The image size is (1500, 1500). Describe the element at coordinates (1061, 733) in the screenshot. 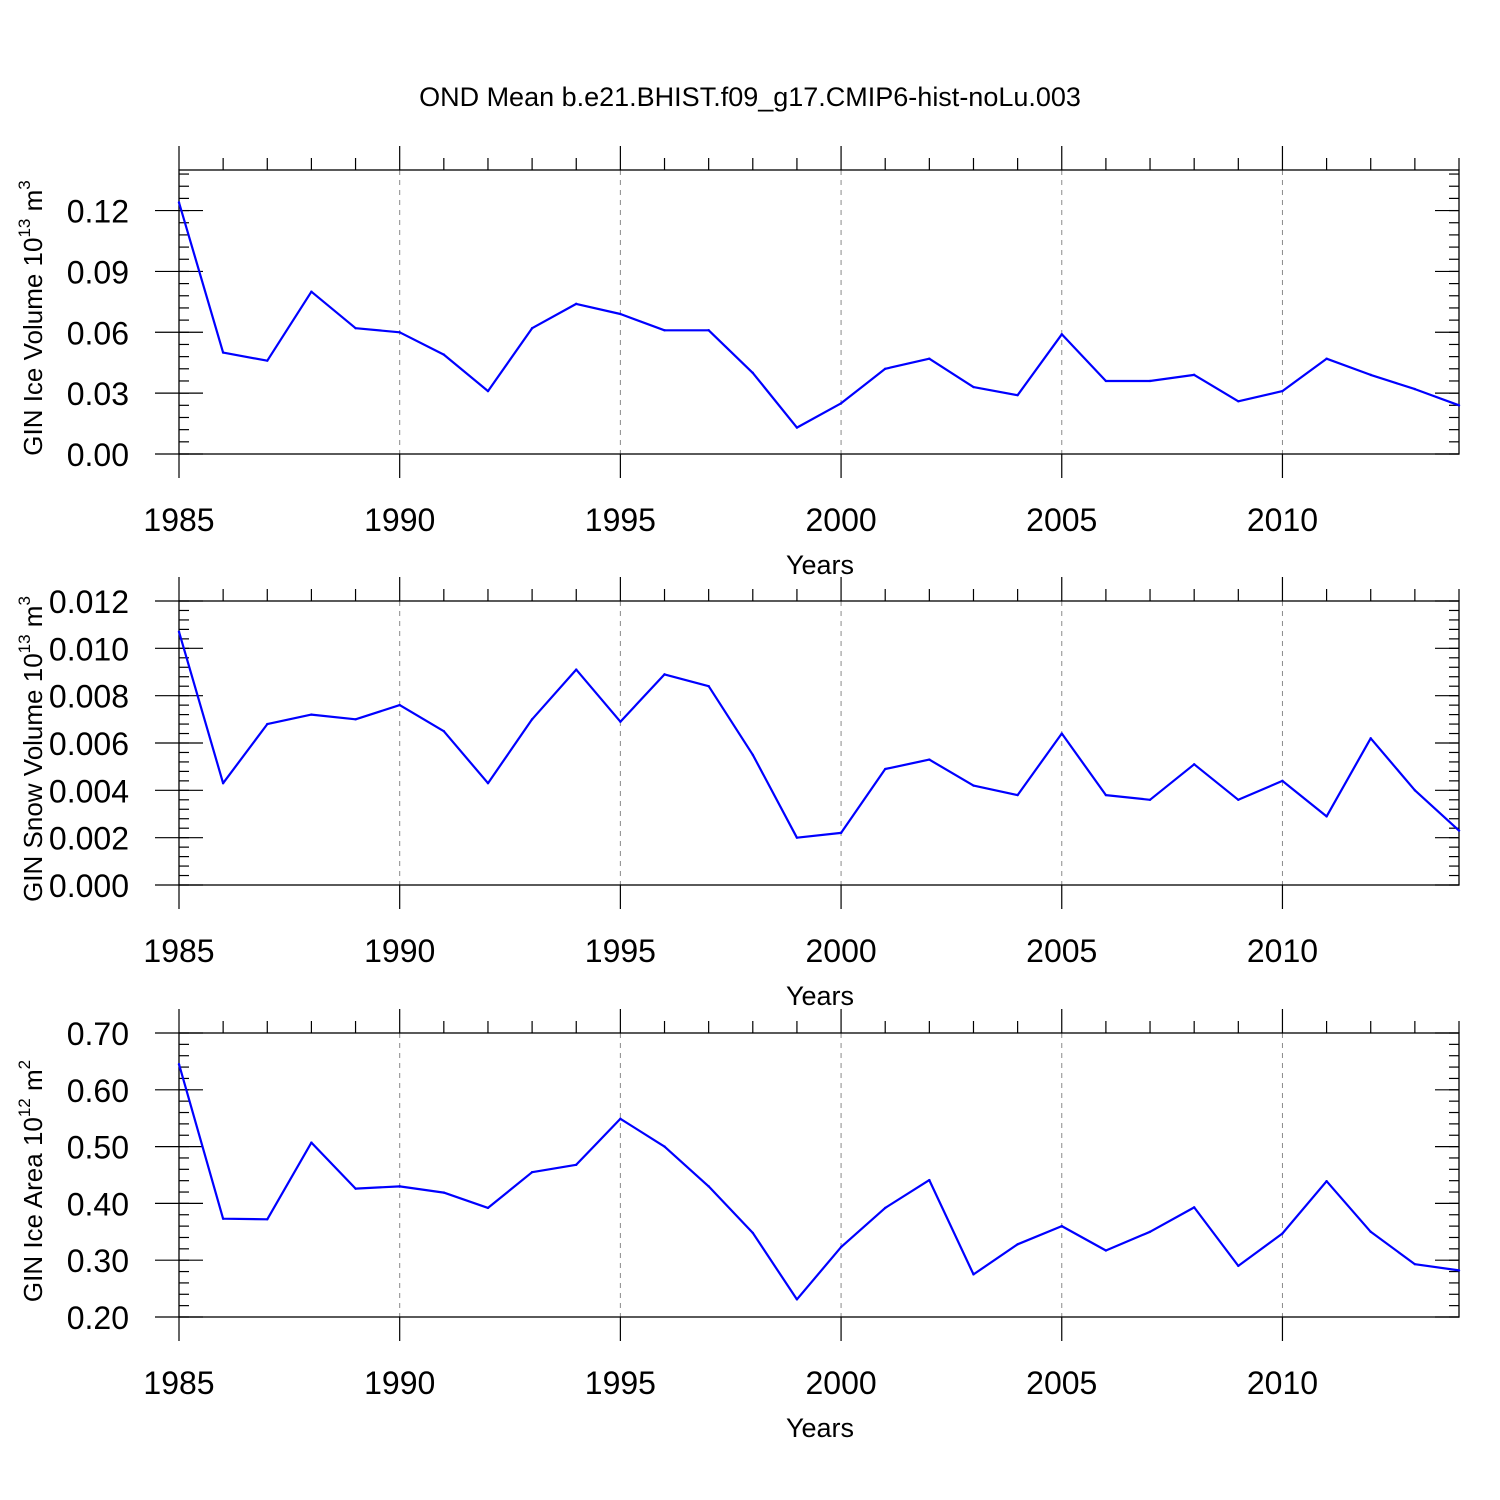

I see `data-point-2005` at that location.